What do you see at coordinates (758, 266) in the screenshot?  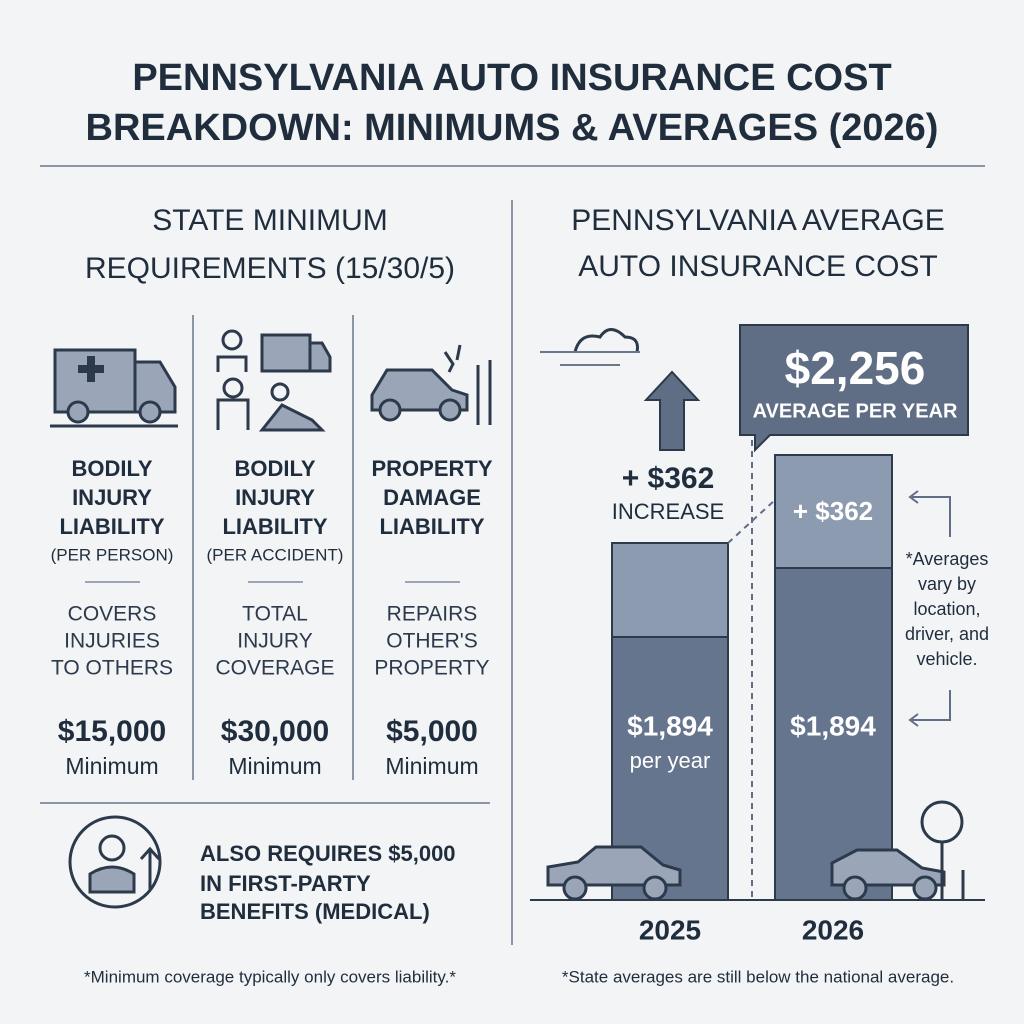 I see `heading: AUTO INSURANCE COST` at bounding box center [758, 266].